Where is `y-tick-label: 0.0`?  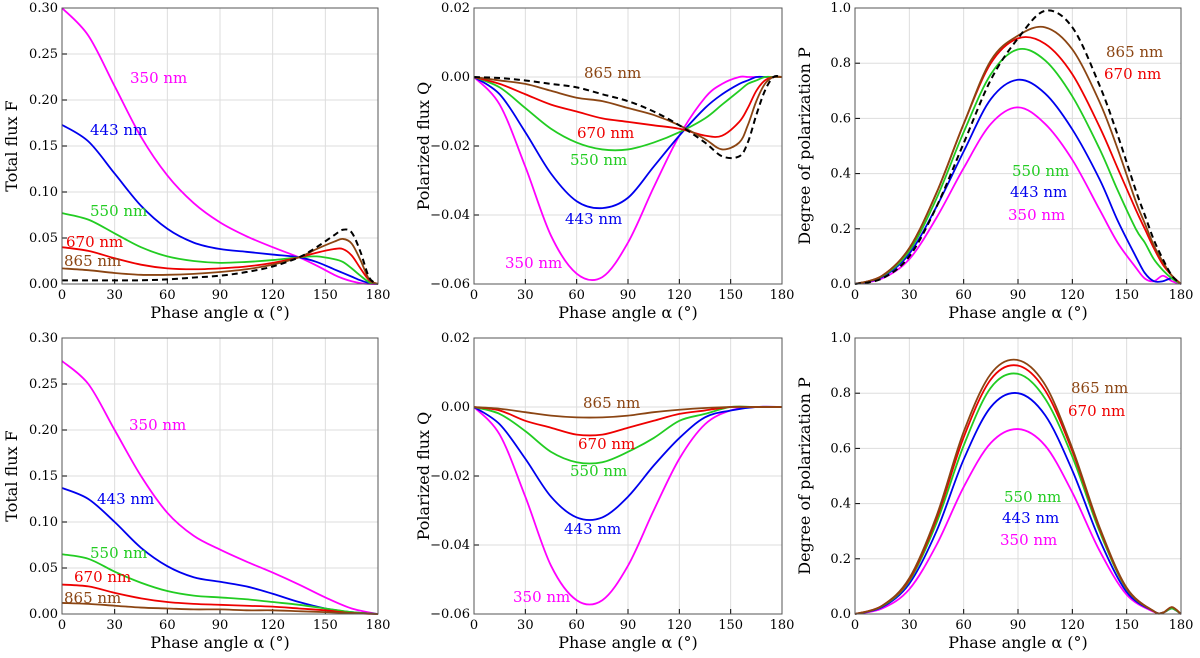 y-tick-label: 0.0 is located at coordinates (840, 284).